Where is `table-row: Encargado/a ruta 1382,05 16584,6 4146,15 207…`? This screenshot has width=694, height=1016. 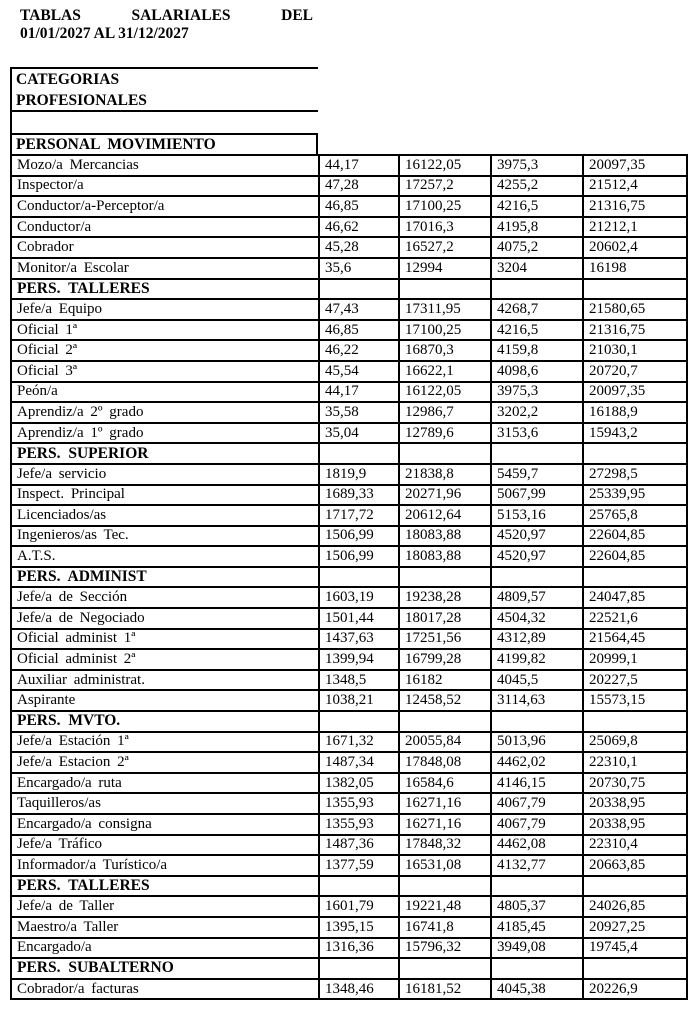 table-row: Encargado/a ruta 1382,05 16584,6 4146,15 207… is located at coordinates (349, 783).